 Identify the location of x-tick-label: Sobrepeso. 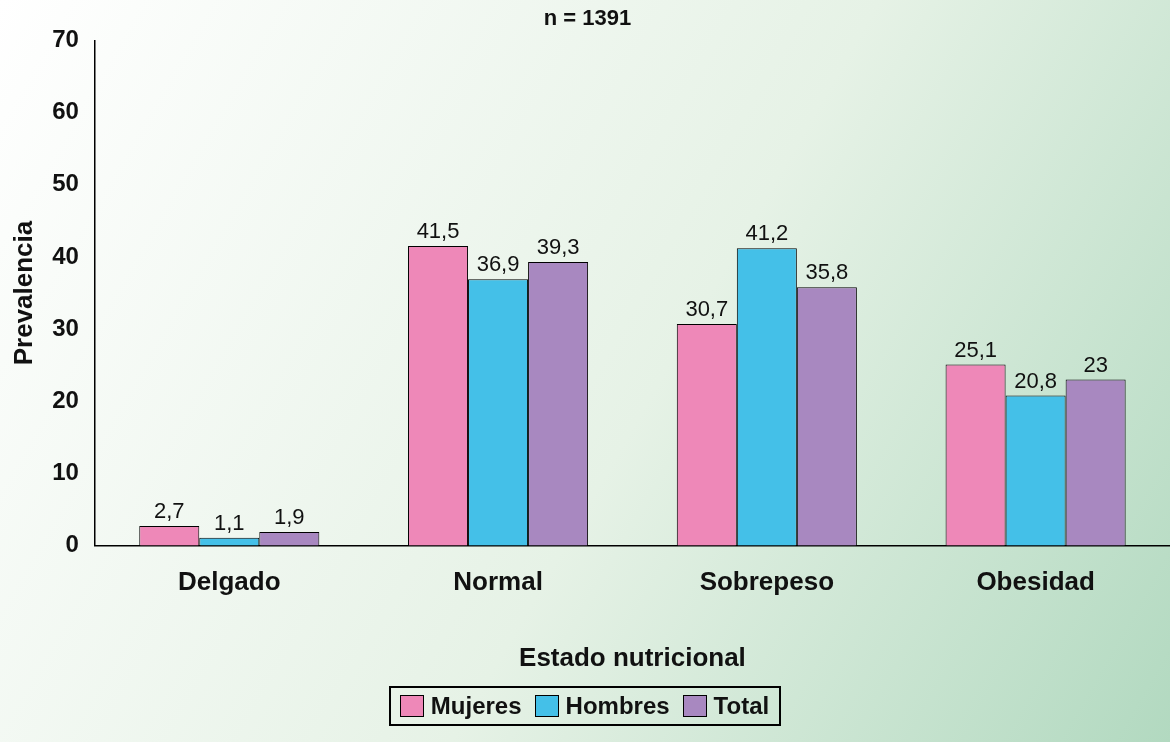
(767, 581).